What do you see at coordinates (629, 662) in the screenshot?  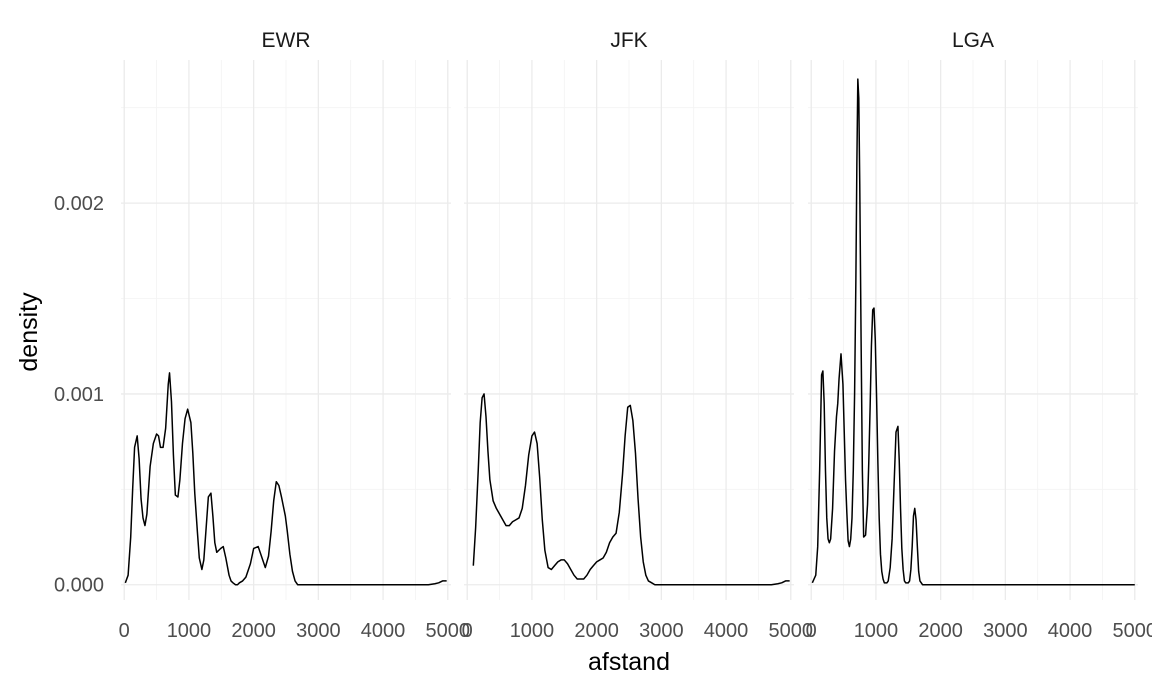 I see `x-axis-title: afstand` at bounding box center [629, 662].